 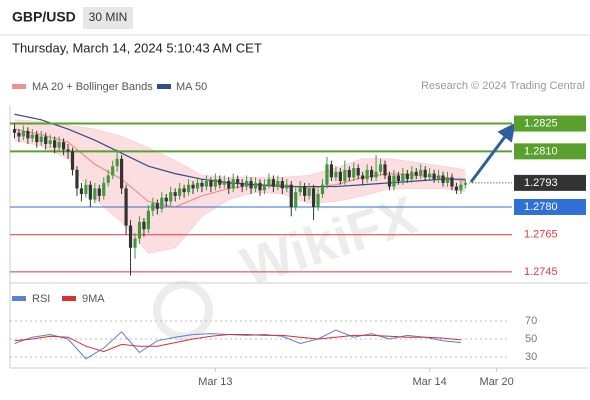 What do you see at coordinates (92, 87) in the screenshot?
I see `legend-label: MA 20 + Bollinger Bands` at bounding box center [92, 87].